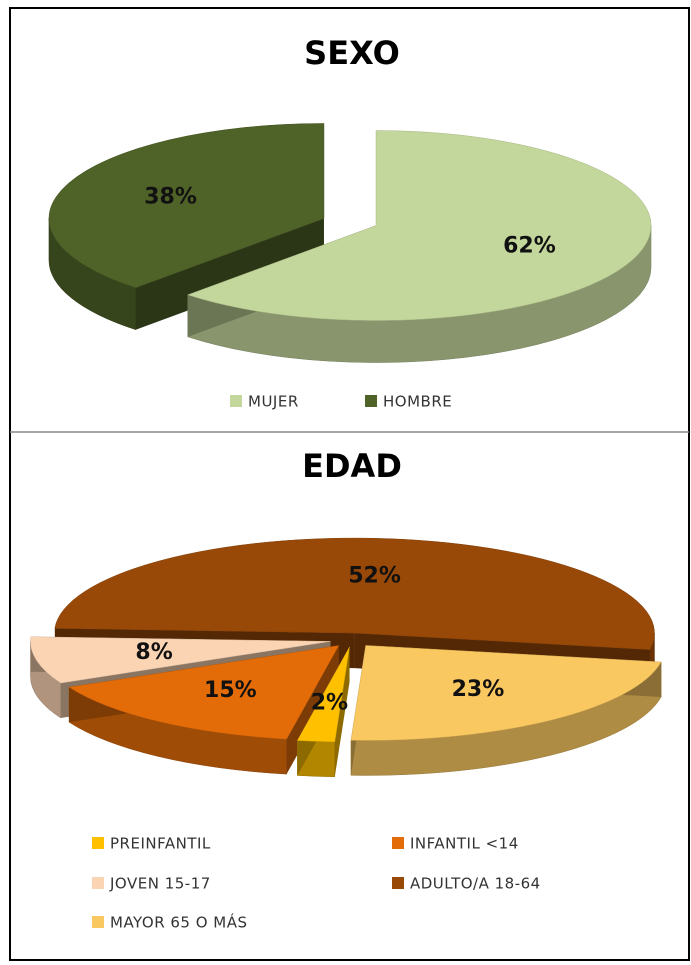  What do you see at coordinates (529, 246) in the screenshot?
I see `data-label: 62%` at bounding box center [529, 246].